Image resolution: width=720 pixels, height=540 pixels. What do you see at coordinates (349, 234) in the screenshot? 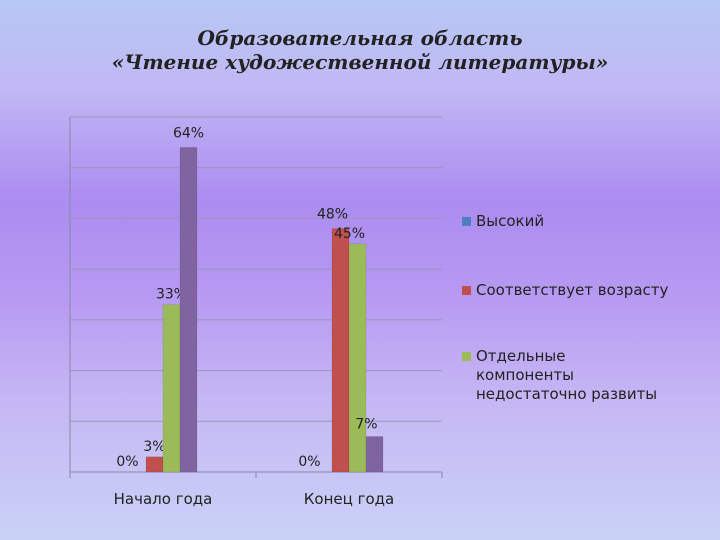
I see `data-label: 45%` at bounding box center [349, 234].